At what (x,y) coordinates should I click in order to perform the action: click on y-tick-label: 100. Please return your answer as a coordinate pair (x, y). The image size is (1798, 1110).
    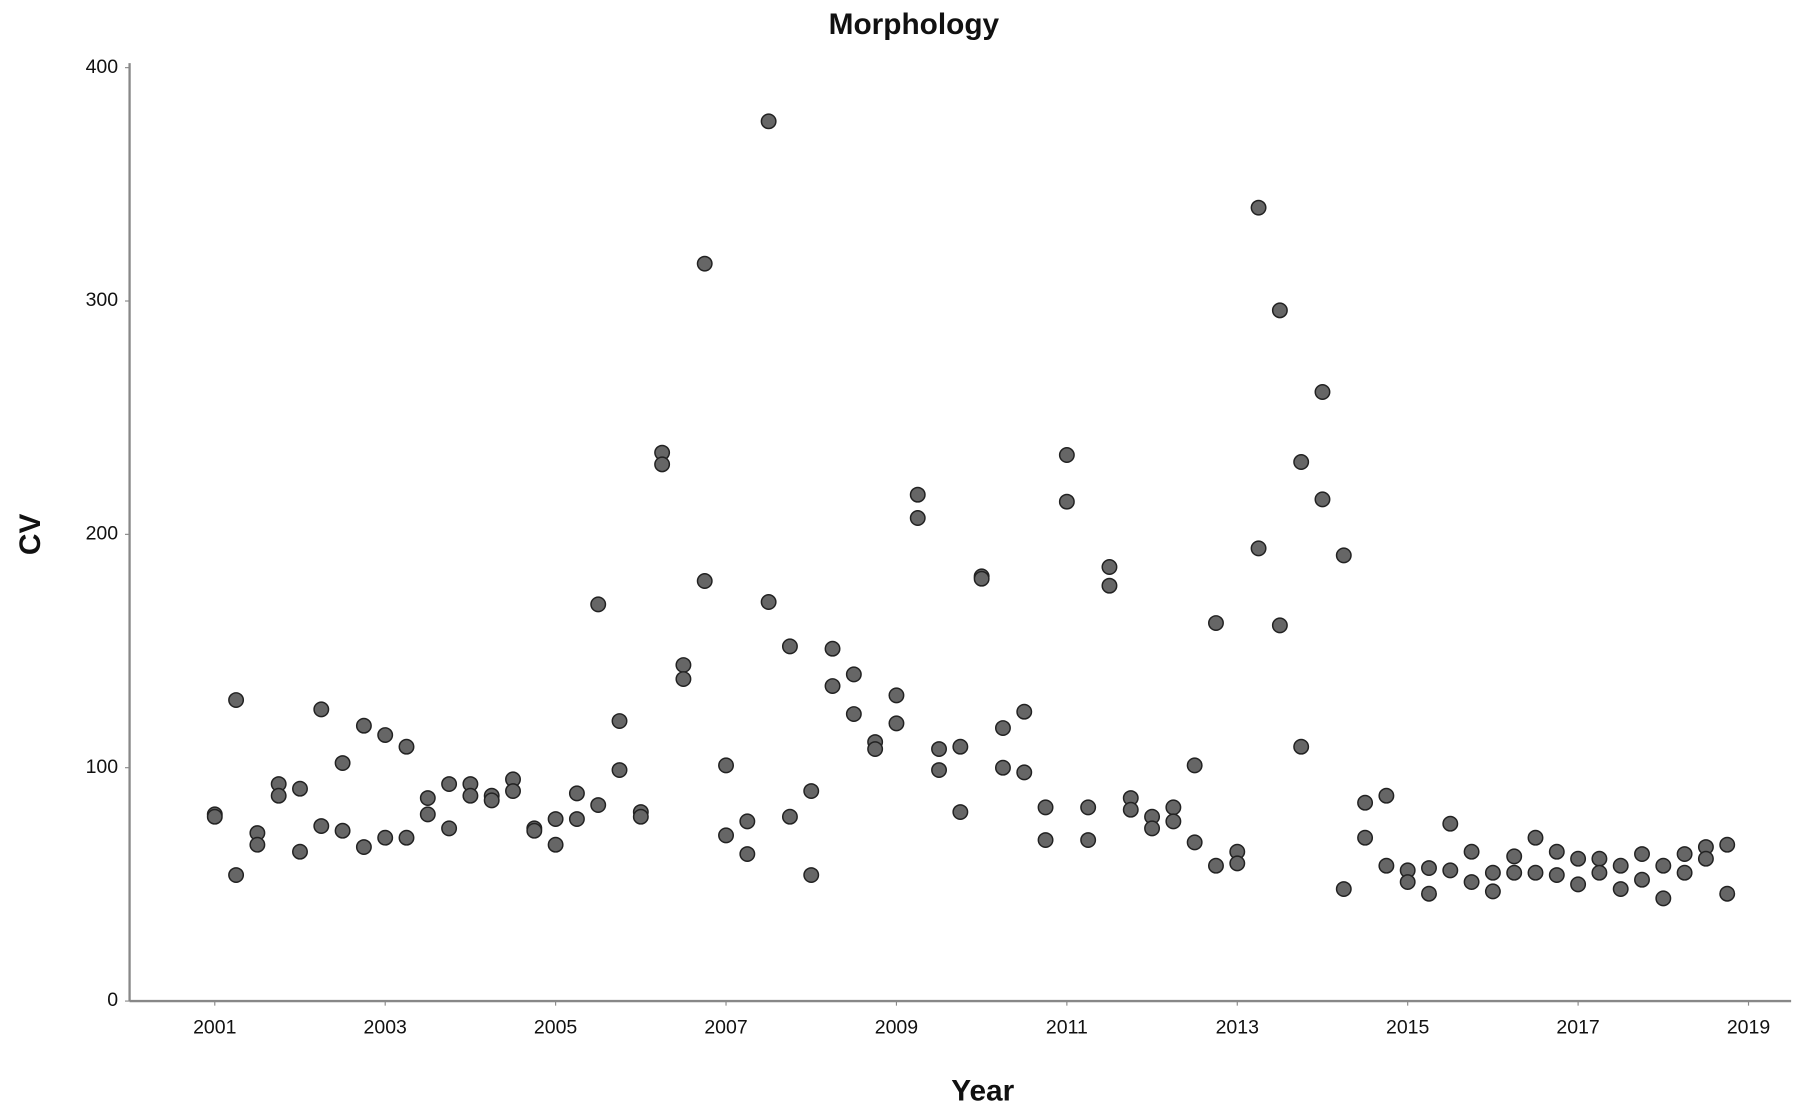
    Looking at the image, I should click on (102, 767).